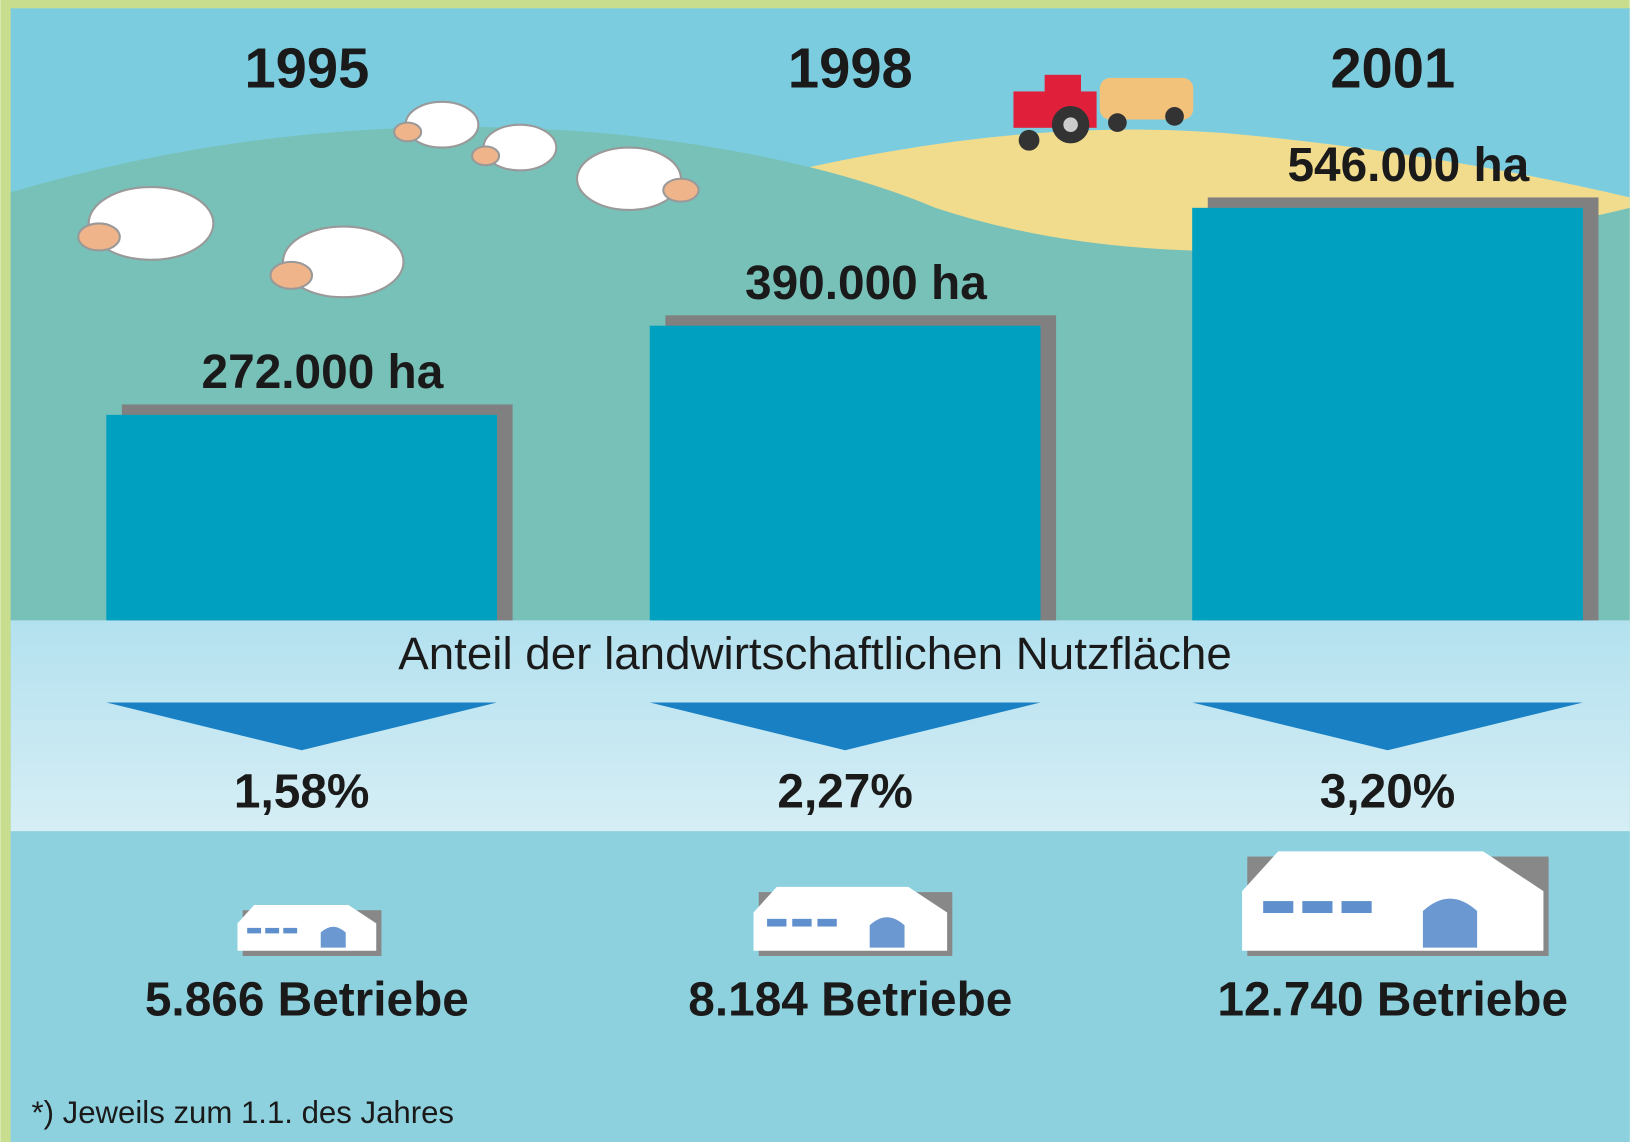 The image size is (1630, 1142). Describe the element at coordinates (844, 792) in the screenshot. I see `share-label: 2,27%` at that location.